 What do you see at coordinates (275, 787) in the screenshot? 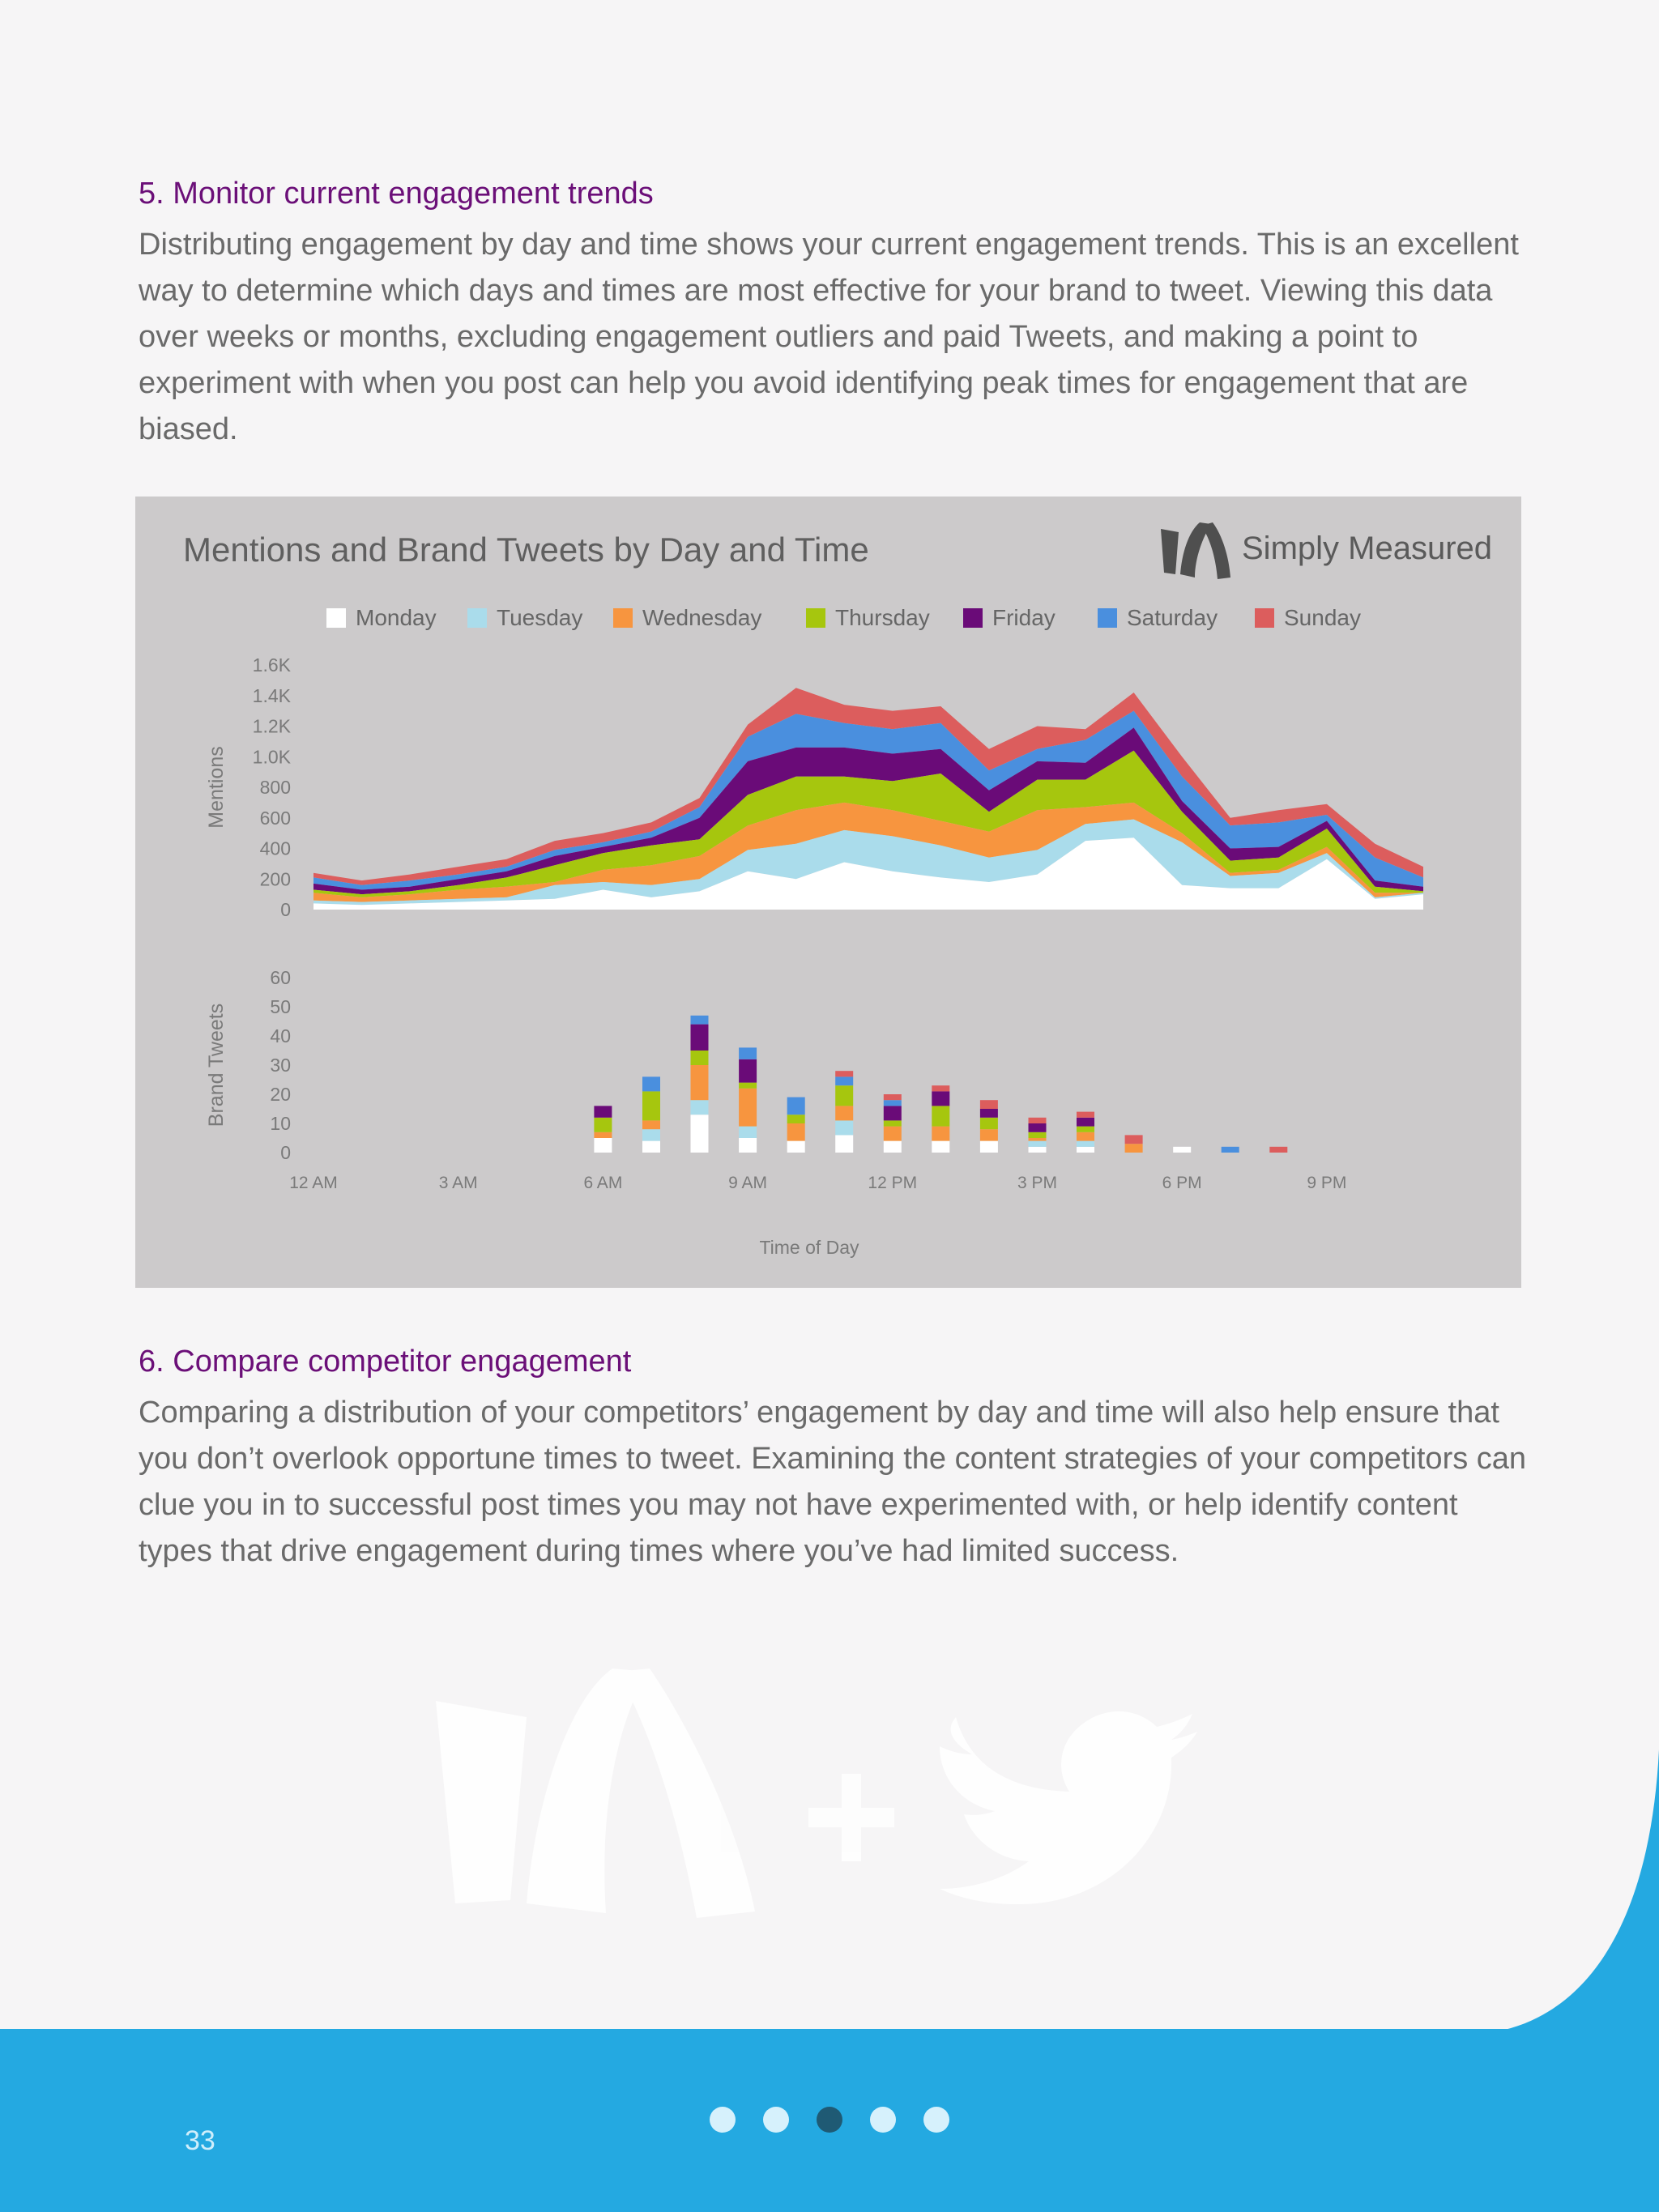
I see `y-tick-label: 800` at bounding box center [275, 787].